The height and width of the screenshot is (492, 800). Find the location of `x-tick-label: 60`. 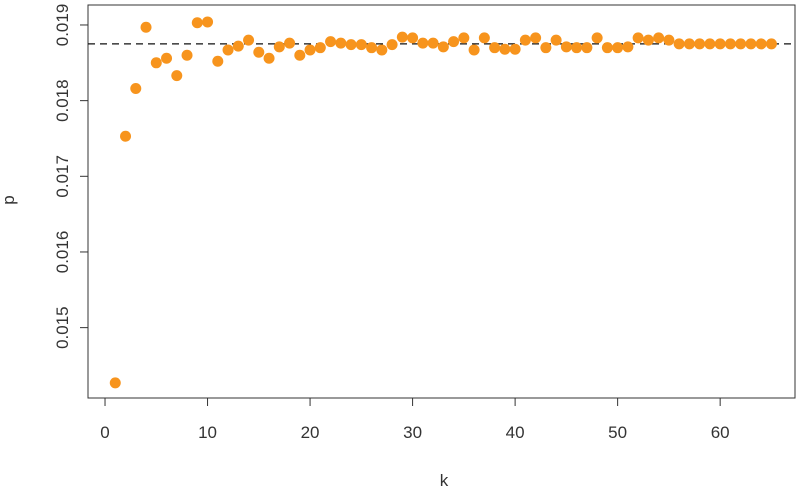

x-tick-label: 60 is located at coordinates (720, 432).